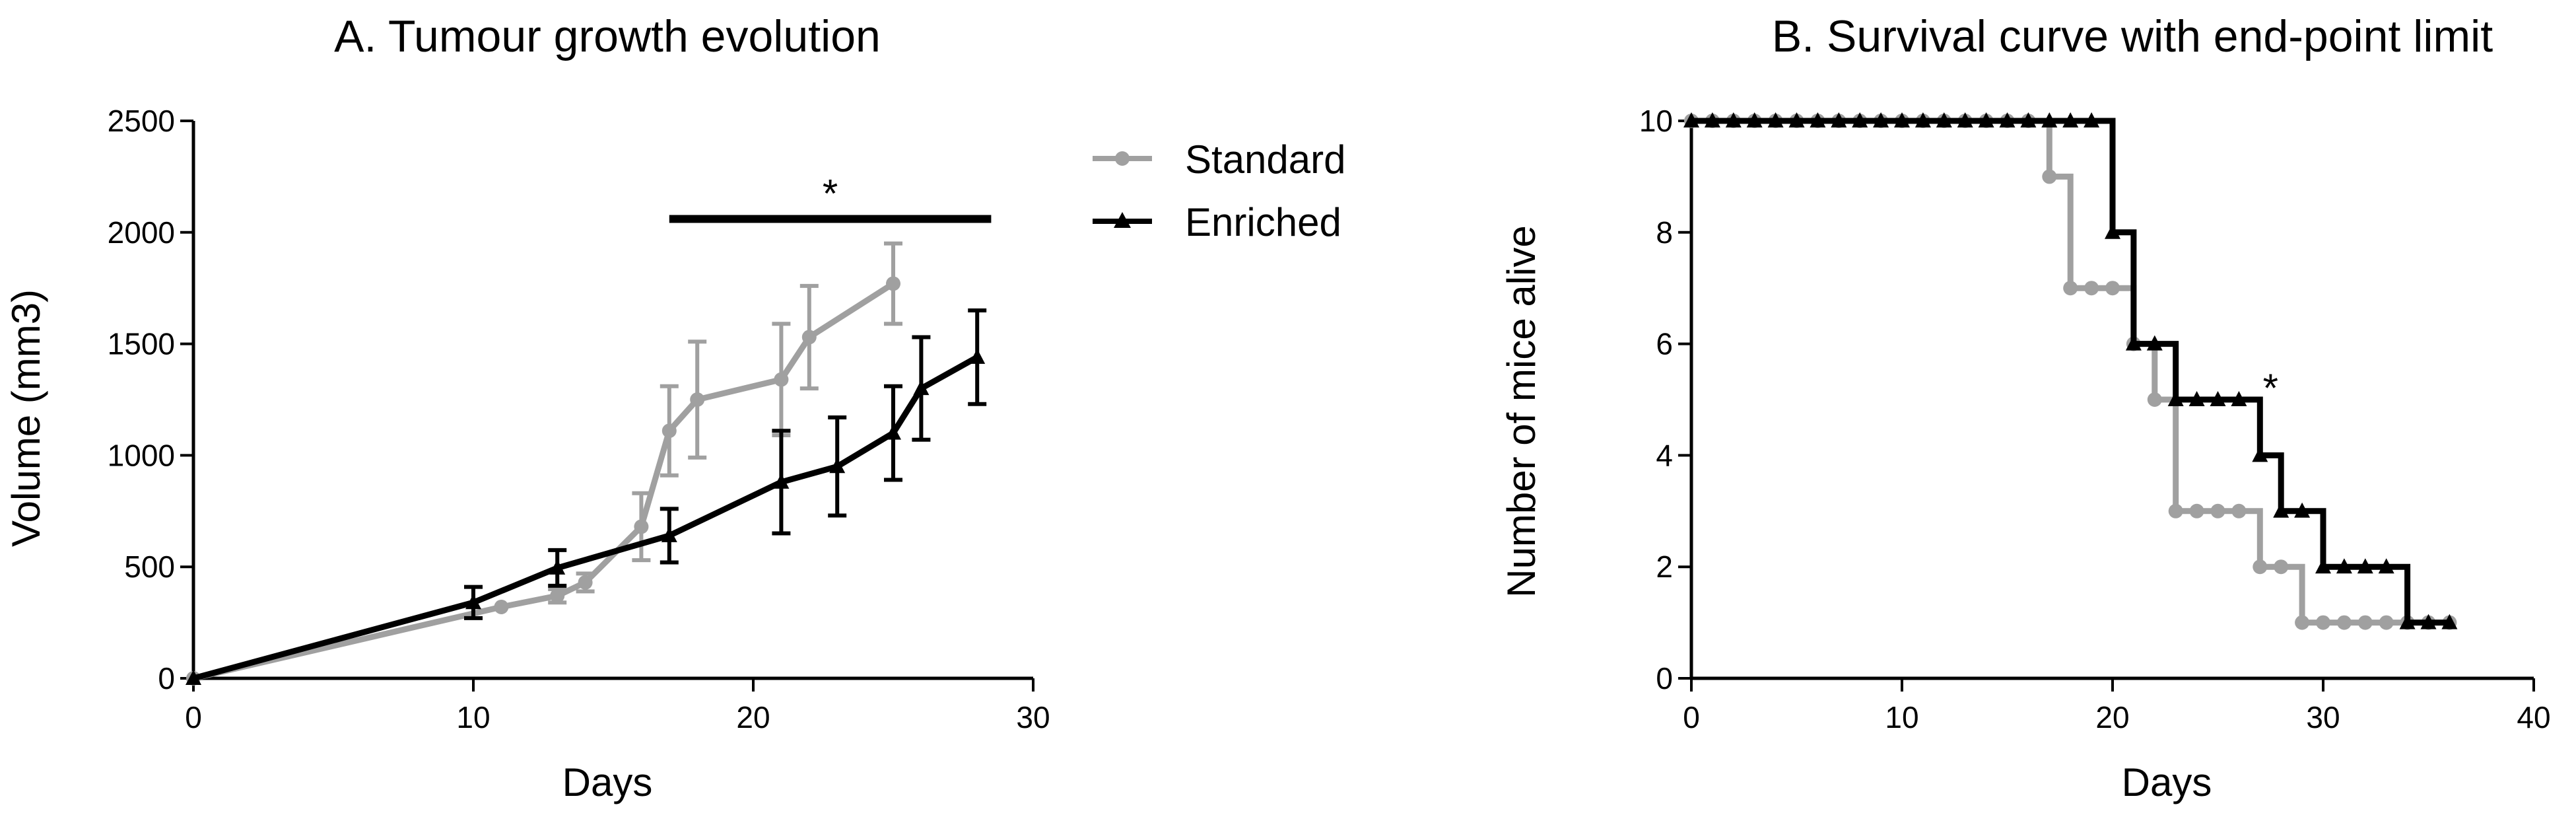 The image size is (2576, 819). What do you see at coordinates (608, 36) in the screenshot?
I see `panel-a-title: A. Tumour growth evolution` at bounding box center [608, 36].